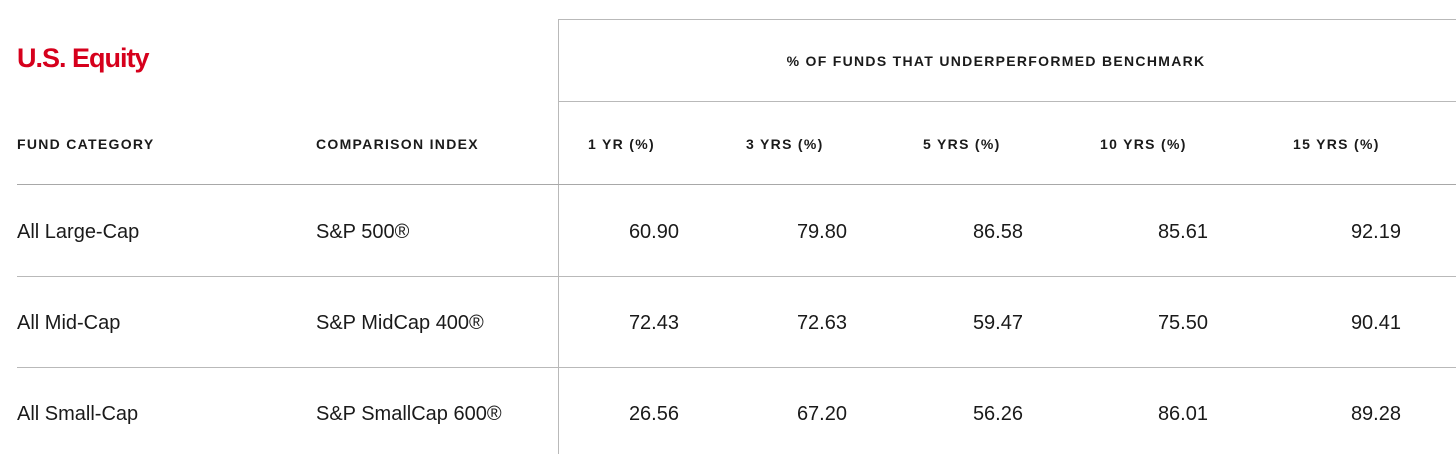 This screenshot has height=454, width=1456. I want to click on value-3yr-cell: 72.63, so click(821, 323).